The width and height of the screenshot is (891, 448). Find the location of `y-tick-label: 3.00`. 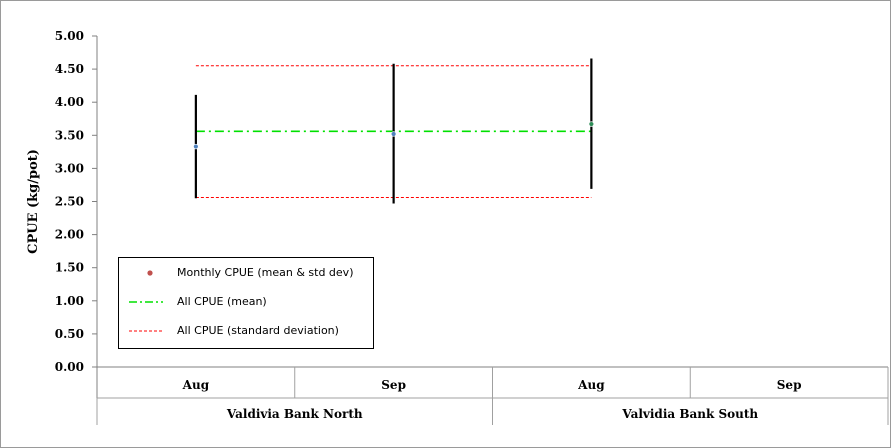

y-tick-label: 3.00 is located at coordinates (69, 168).